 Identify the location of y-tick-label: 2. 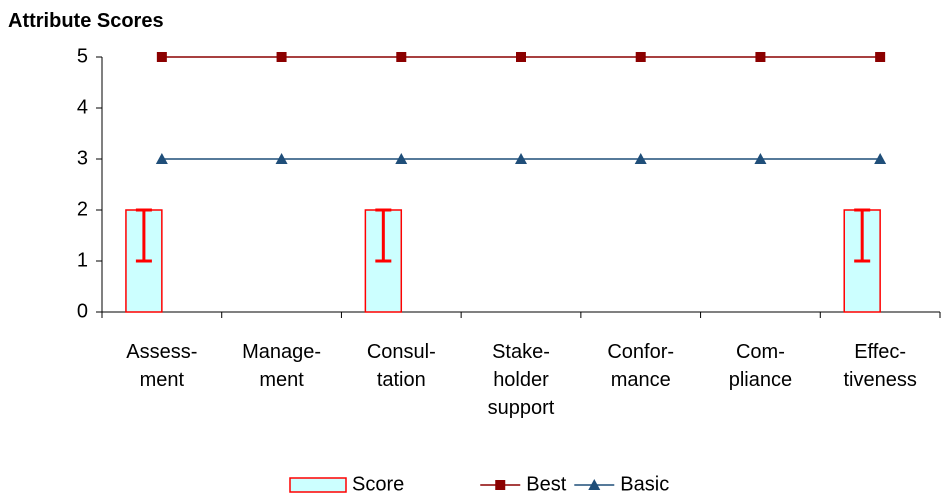
(82, 209).